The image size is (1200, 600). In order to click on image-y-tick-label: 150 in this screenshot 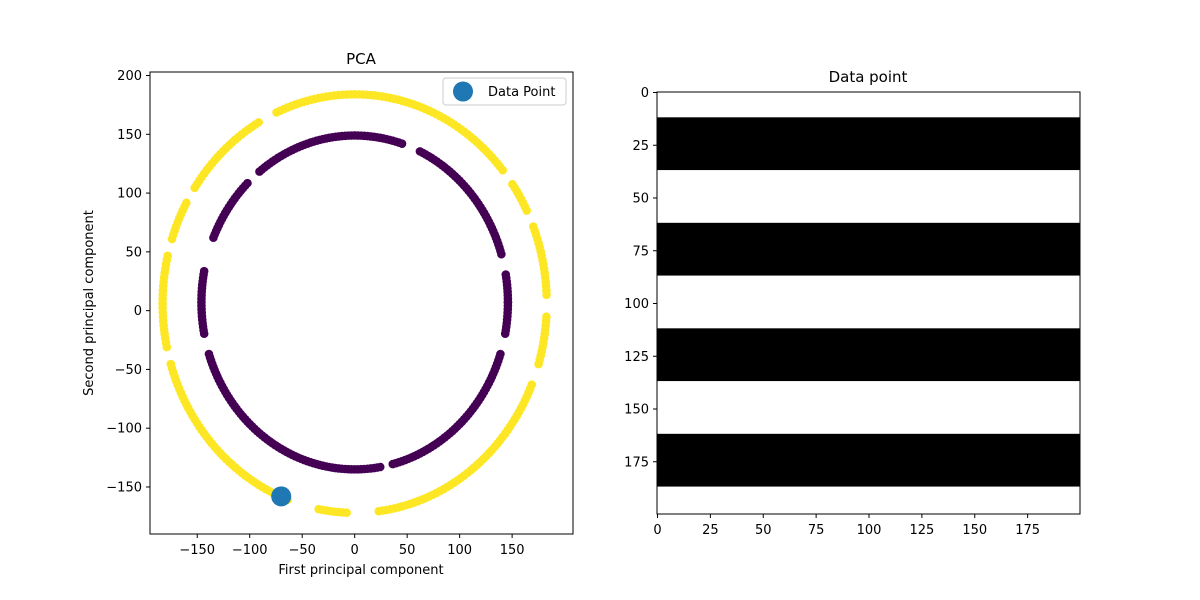, I will do `click(636, 410)`.